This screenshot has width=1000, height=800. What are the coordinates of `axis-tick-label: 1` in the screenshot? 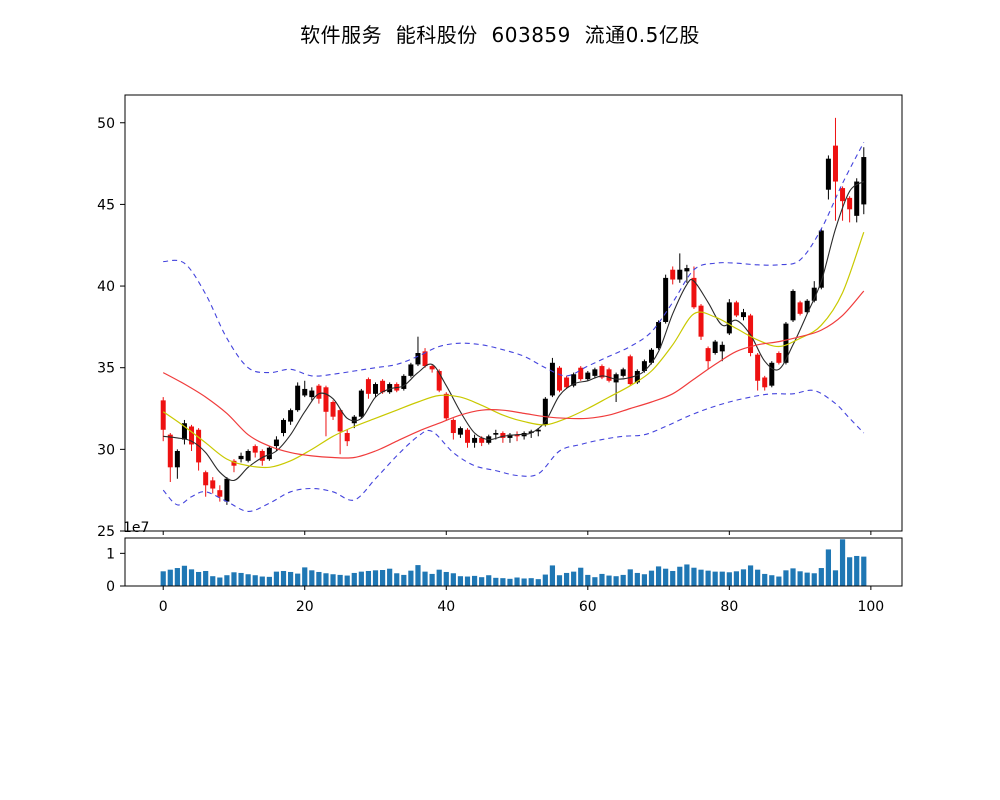 It's located at (110, 554).